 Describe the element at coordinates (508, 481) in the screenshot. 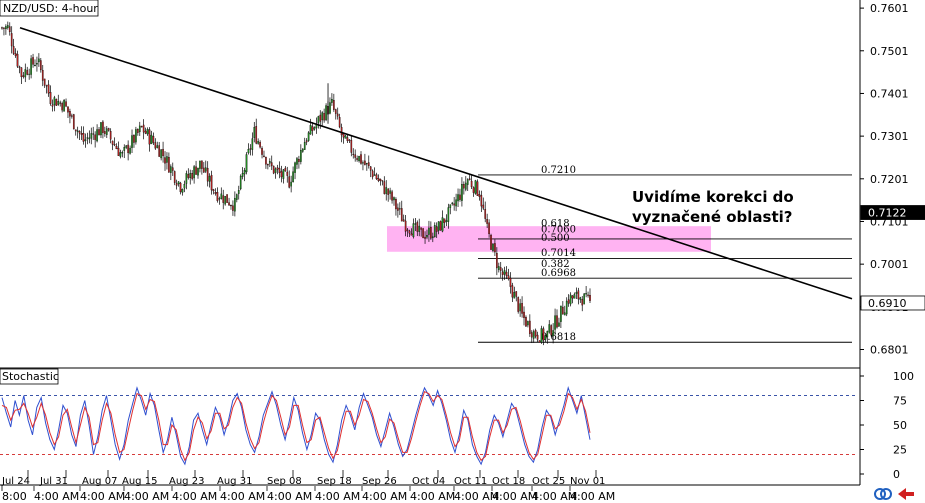

I see `date-label: Oct 18` at that location.